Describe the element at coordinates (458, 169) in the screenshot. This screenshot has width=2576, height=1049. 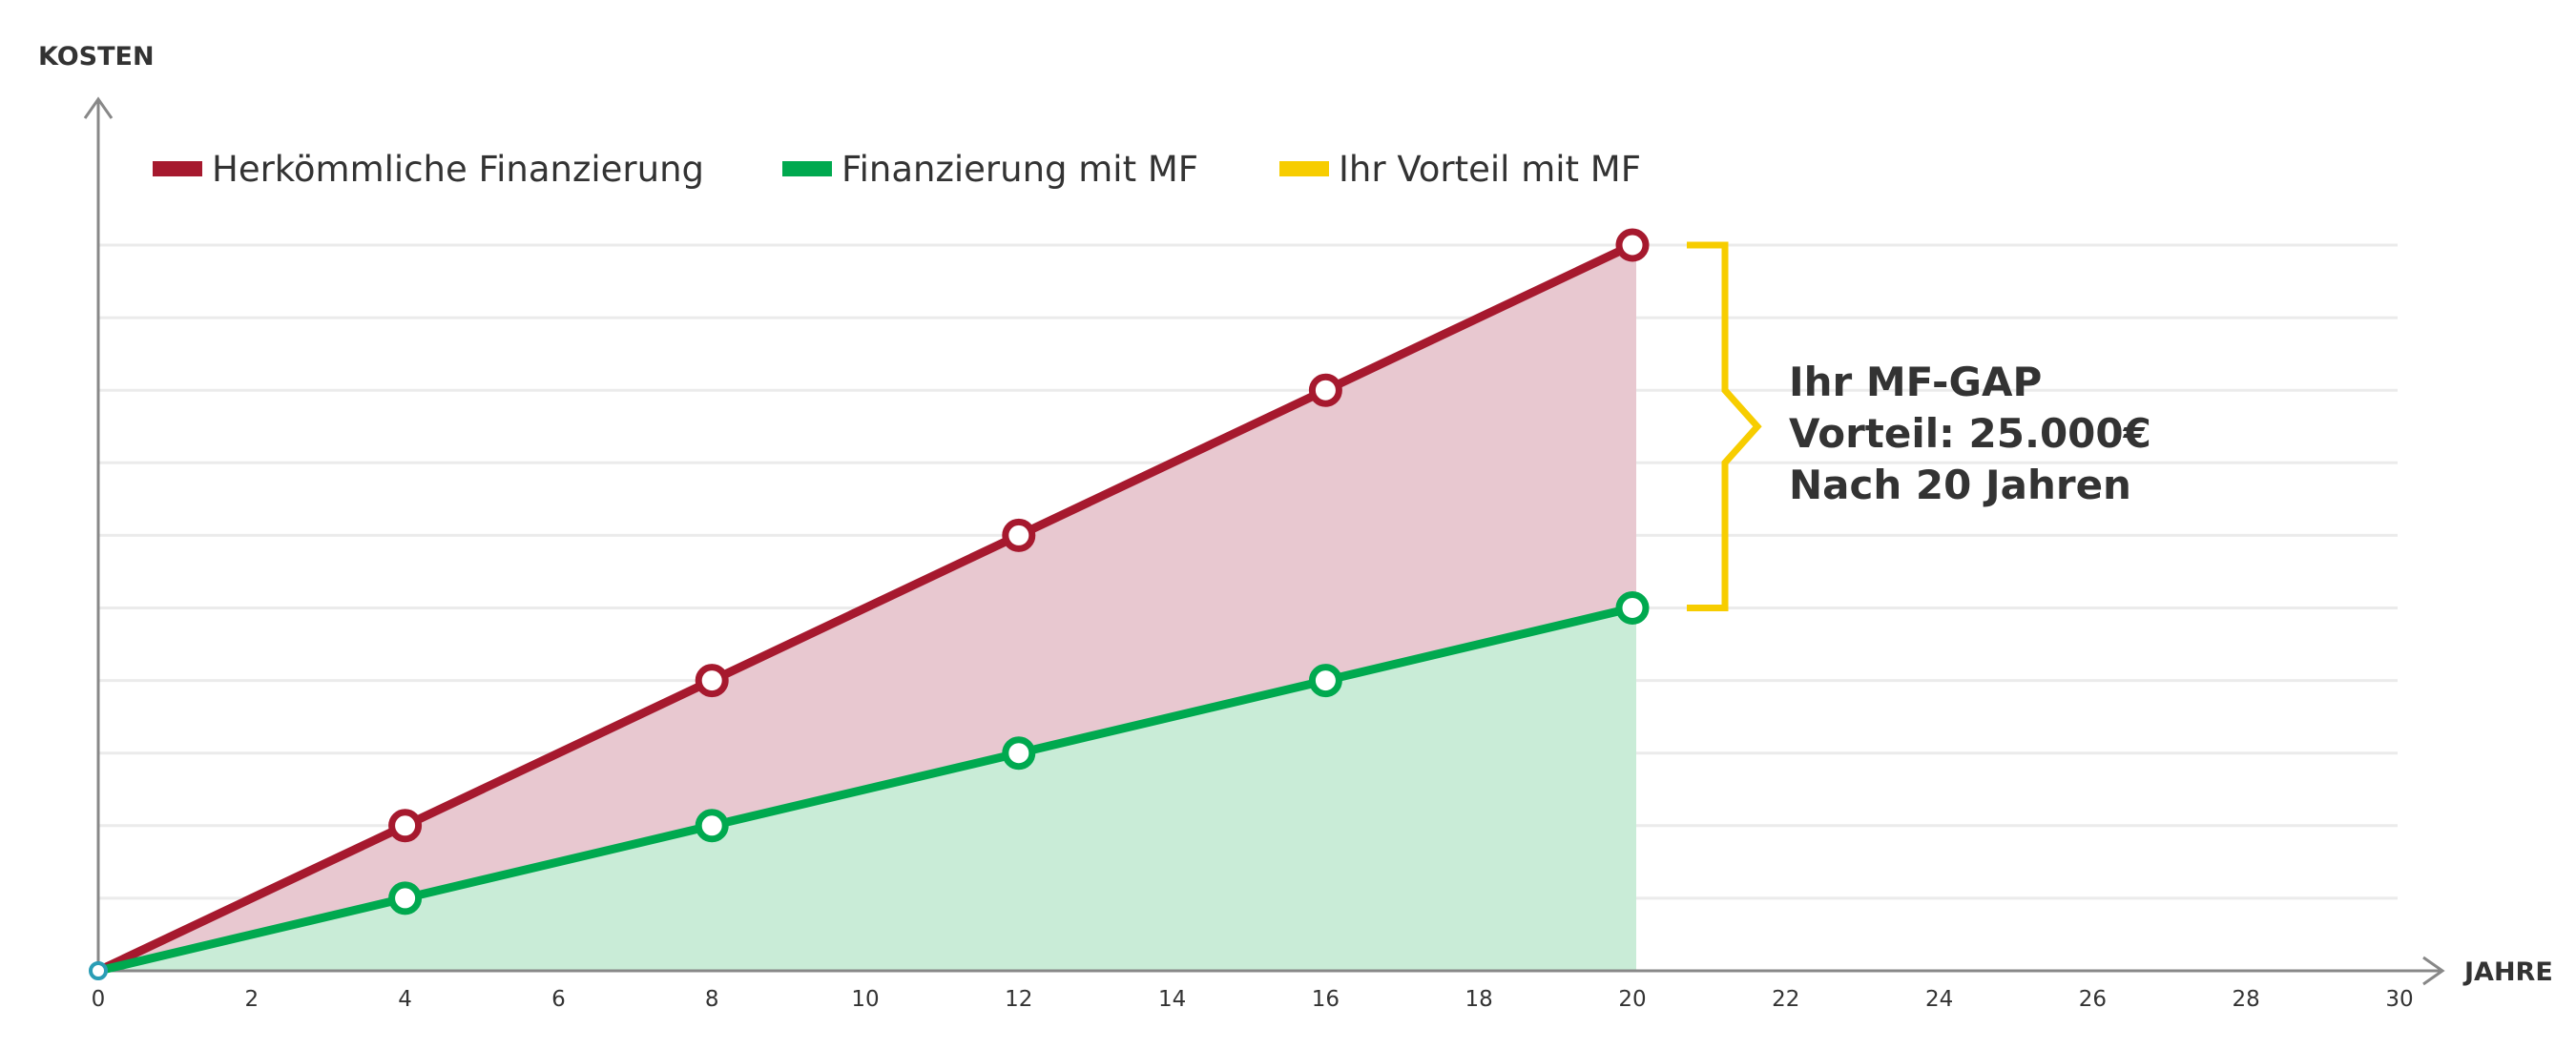
I see `legend-label-1: Herkömmliche Finanzierung` at that location.